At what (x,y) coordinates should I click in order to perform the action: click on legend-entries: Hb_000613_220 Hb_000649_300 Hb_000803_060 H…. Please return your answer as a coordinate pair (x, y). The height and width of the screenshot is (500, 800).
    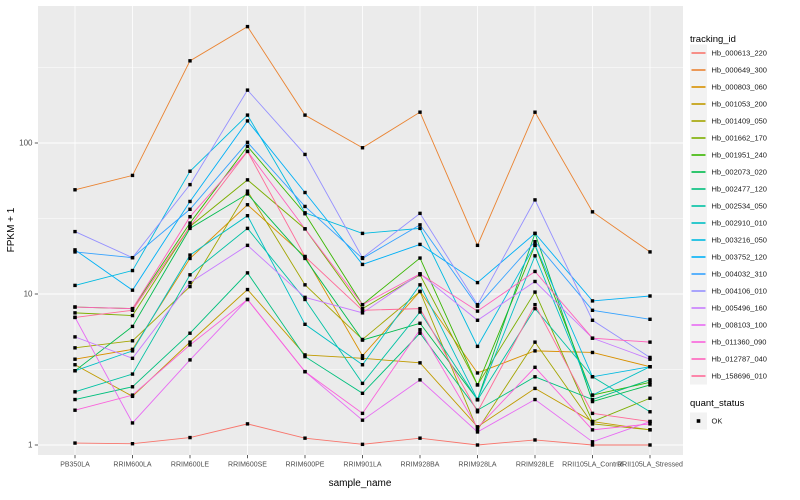
    Looking at the image, I should click on (728, 214).